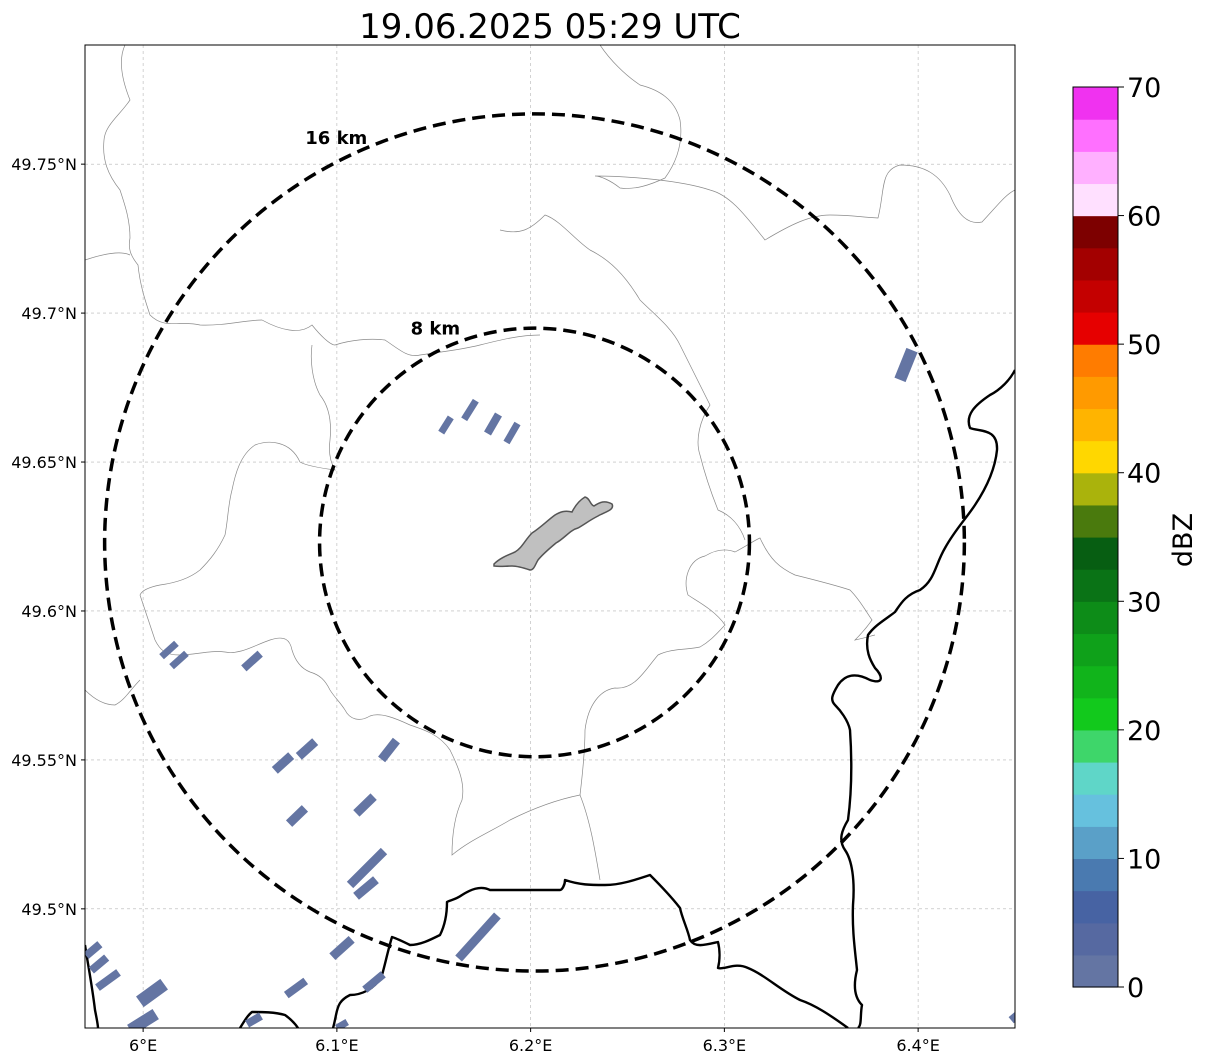 The height and width of the screenshot is (1064, 1207). I want to click on colorbar-tick-label: 50, so click(1144, 345).